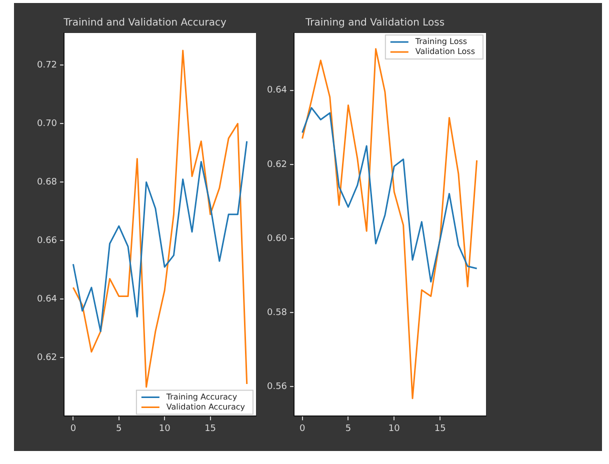 The width and height of the screenshot is (609, 464). I want to click on chart-title: Trainind and Validation Accuracy, so click(144, 23).